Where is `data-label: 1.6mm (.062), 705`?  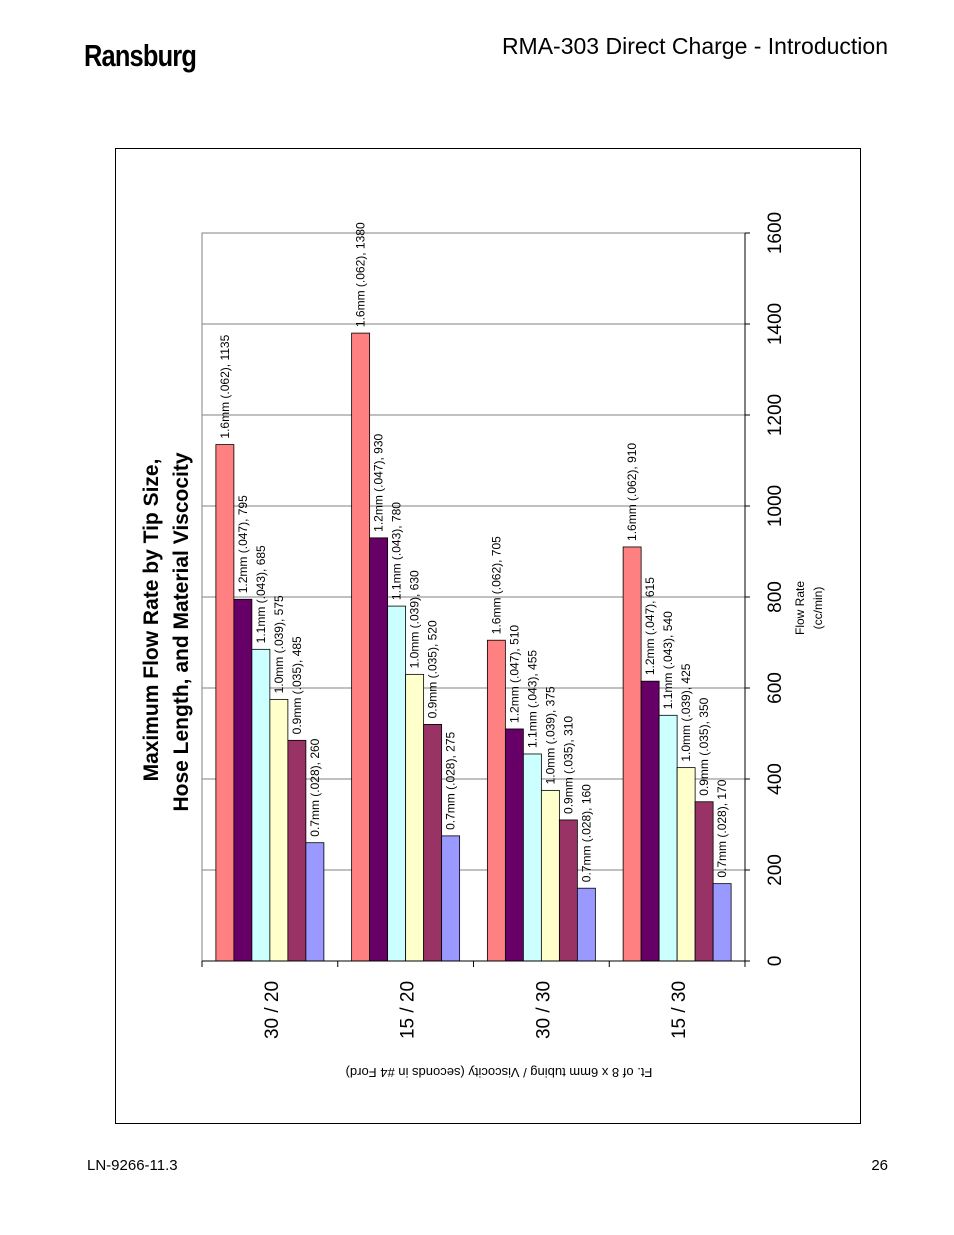 data-label: 1.6mm (.062), 705 is located at coordinates (496, 585).